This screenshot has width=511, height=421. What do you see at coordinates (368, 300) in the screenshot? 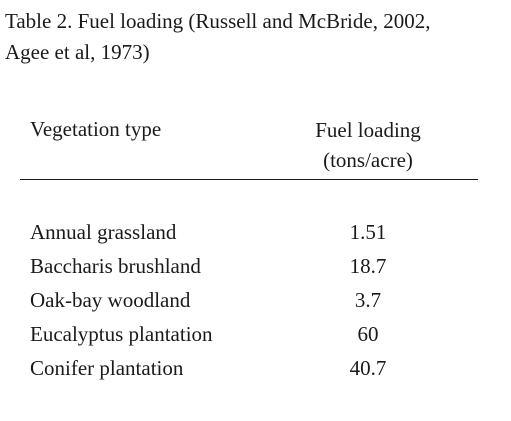
I see `fuel-cell: 3.7` at bounding box center [368, 300].